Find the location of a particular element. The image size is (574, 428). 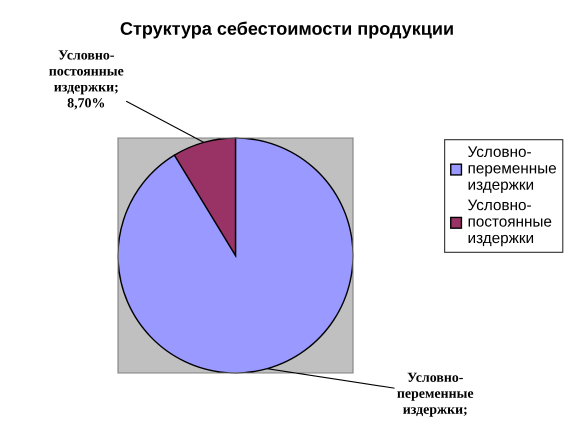

data-label: Условно-постоянные издержки; 8,70% is located at coordinates (86, 80).